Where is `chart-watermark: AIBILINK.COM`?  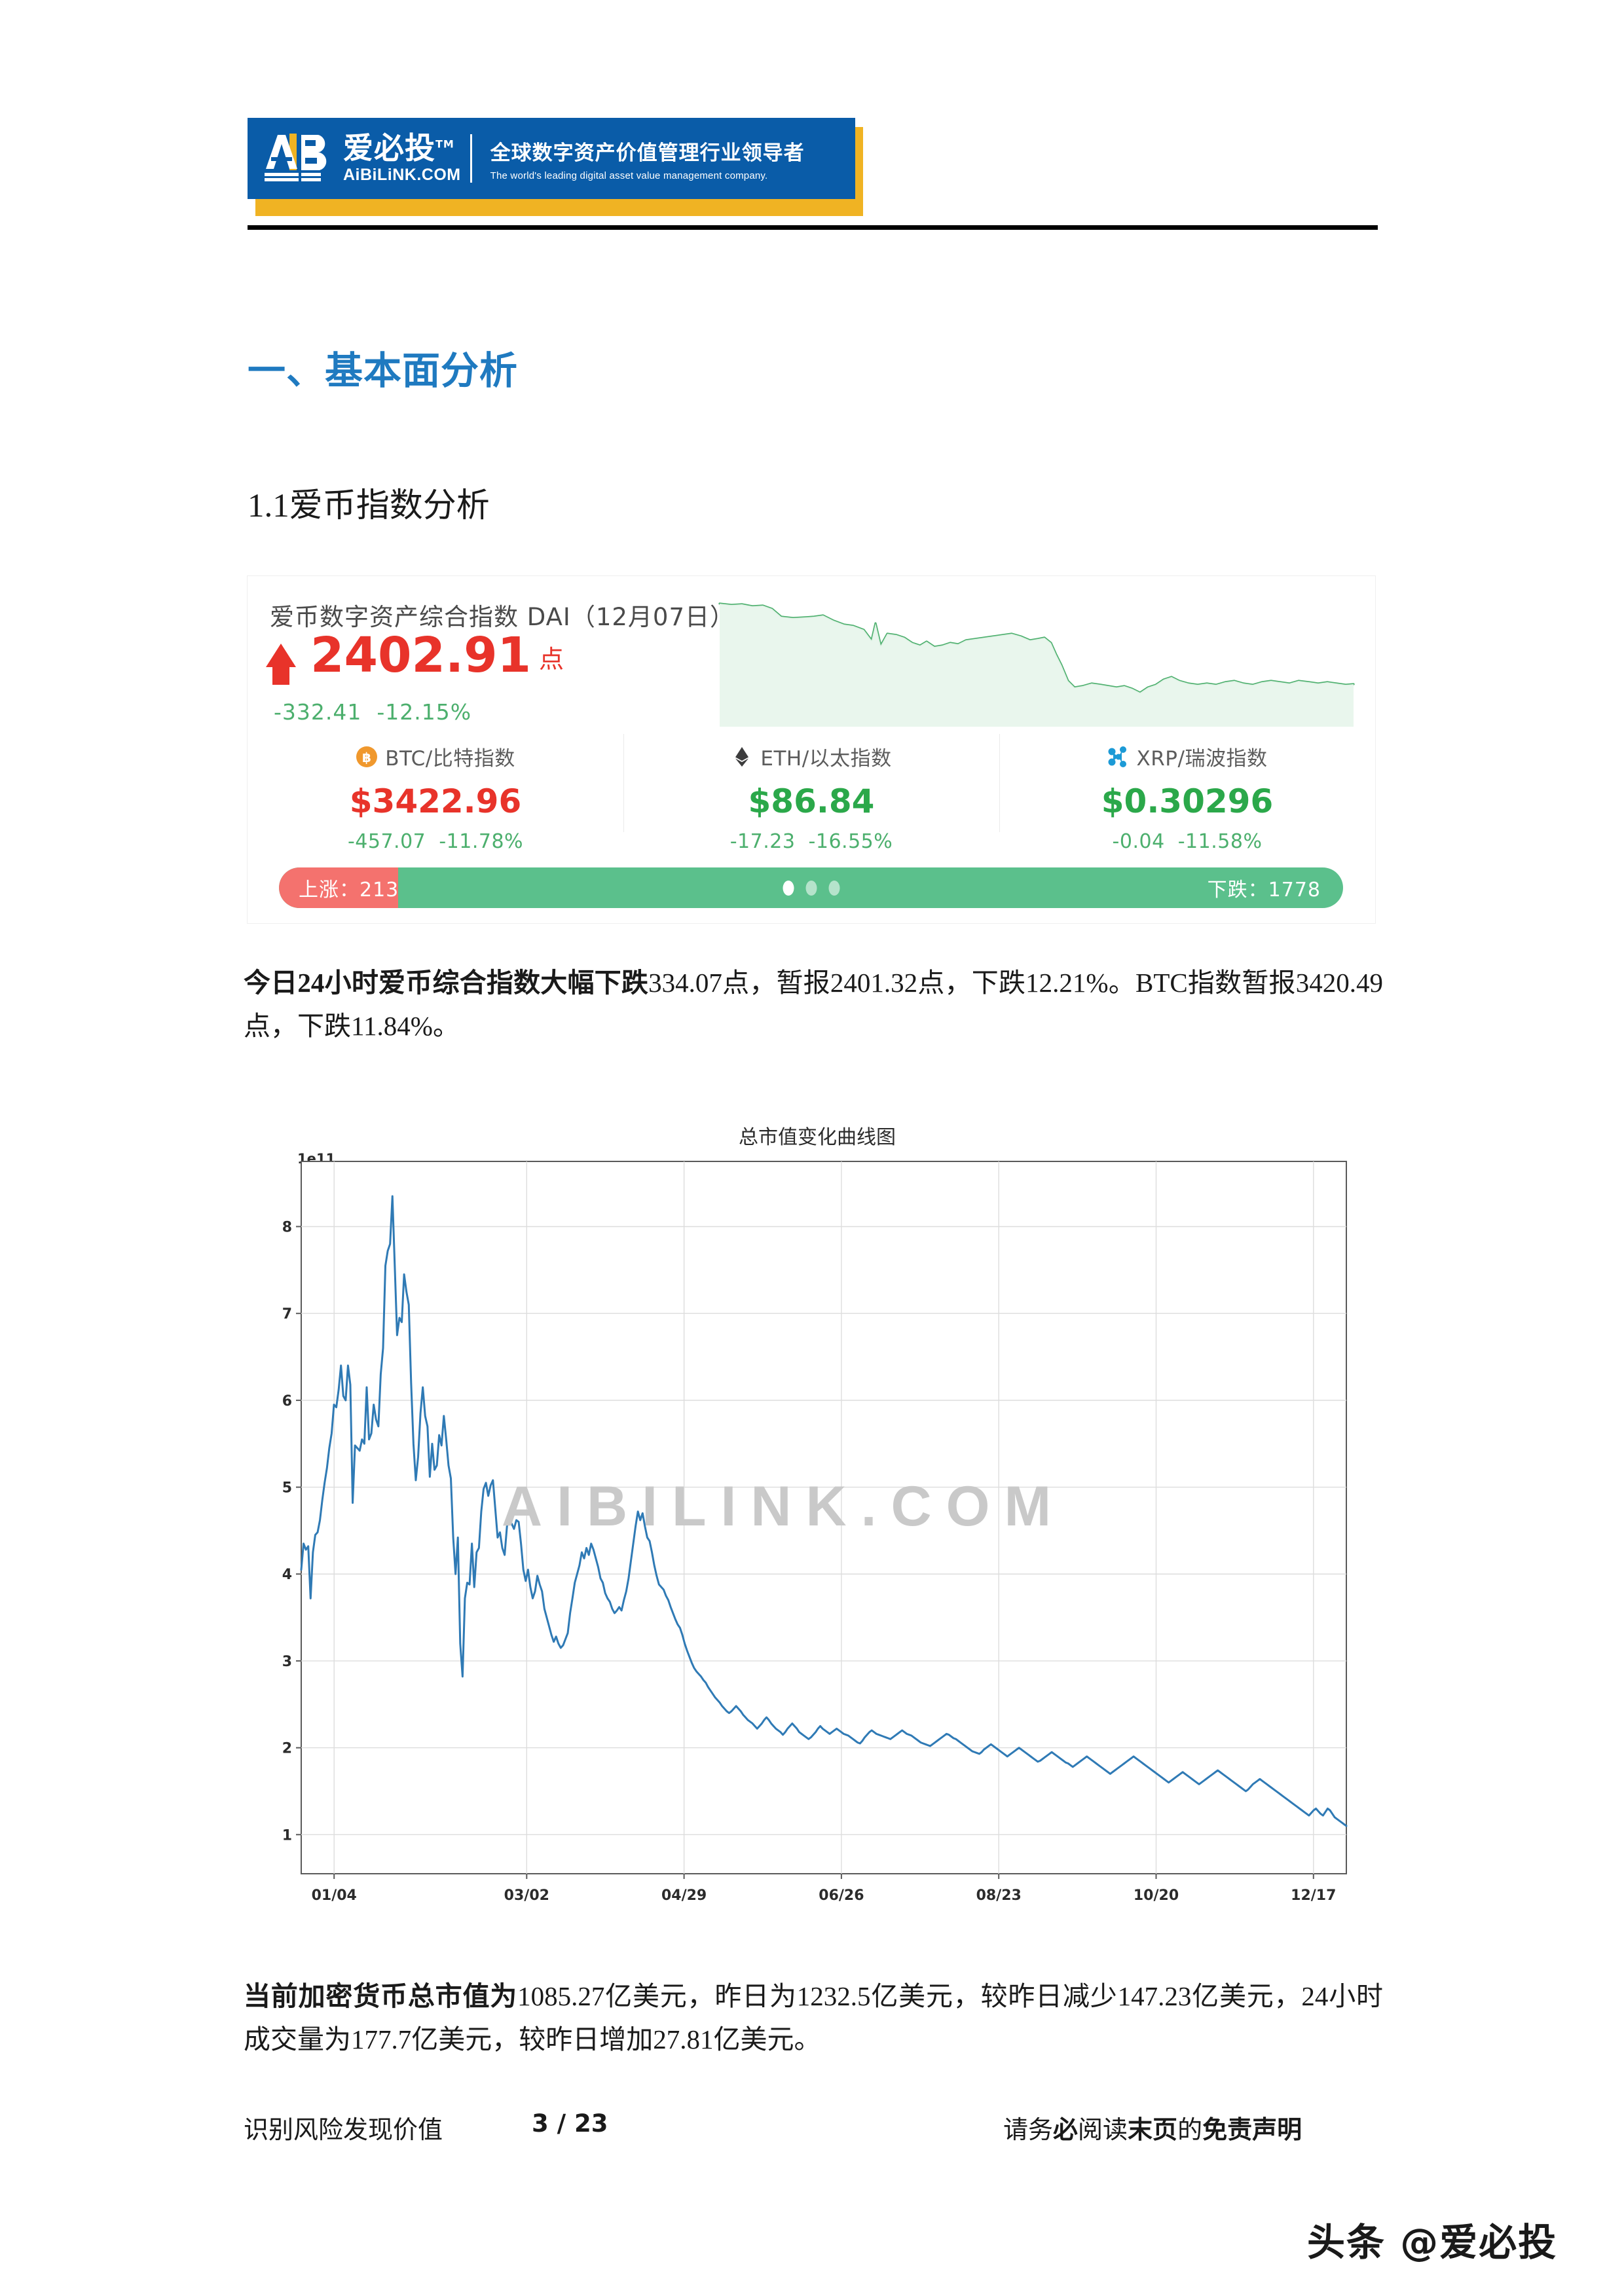 chart-watermark: AIBILINK.COM is located at coordinates (784, 1506).